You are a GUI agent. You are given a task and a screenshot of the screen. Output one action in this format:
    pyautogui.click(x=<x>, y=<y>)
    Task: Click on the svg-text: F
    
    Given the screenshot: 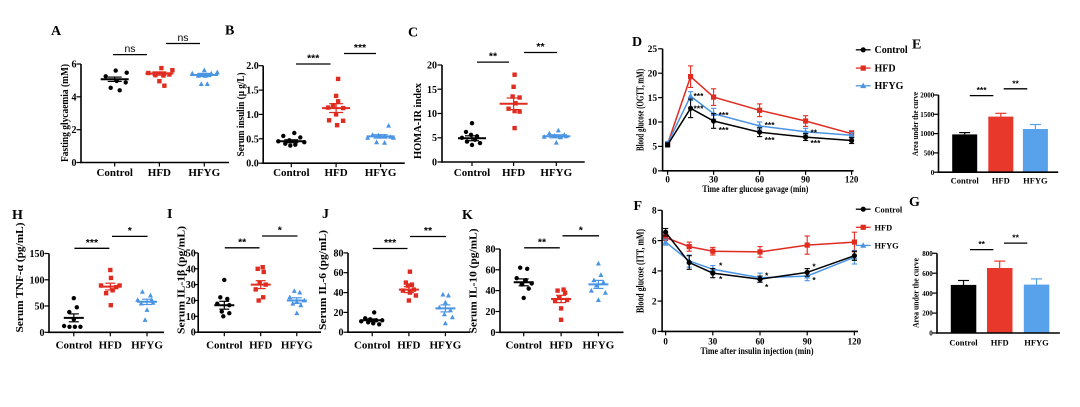 What is the action you would take?
    pyautogui.click(x=638, y=206)
    